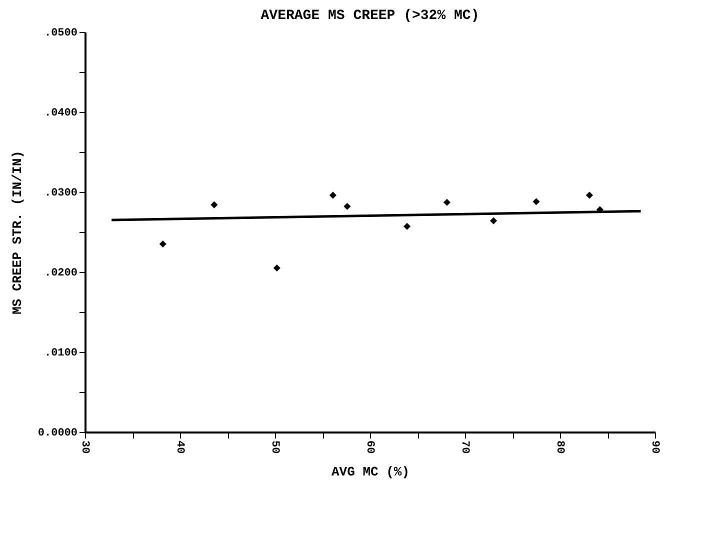 The image size is (713, 542). I want to click on y-tick-label: .0400, so click(61, 114).